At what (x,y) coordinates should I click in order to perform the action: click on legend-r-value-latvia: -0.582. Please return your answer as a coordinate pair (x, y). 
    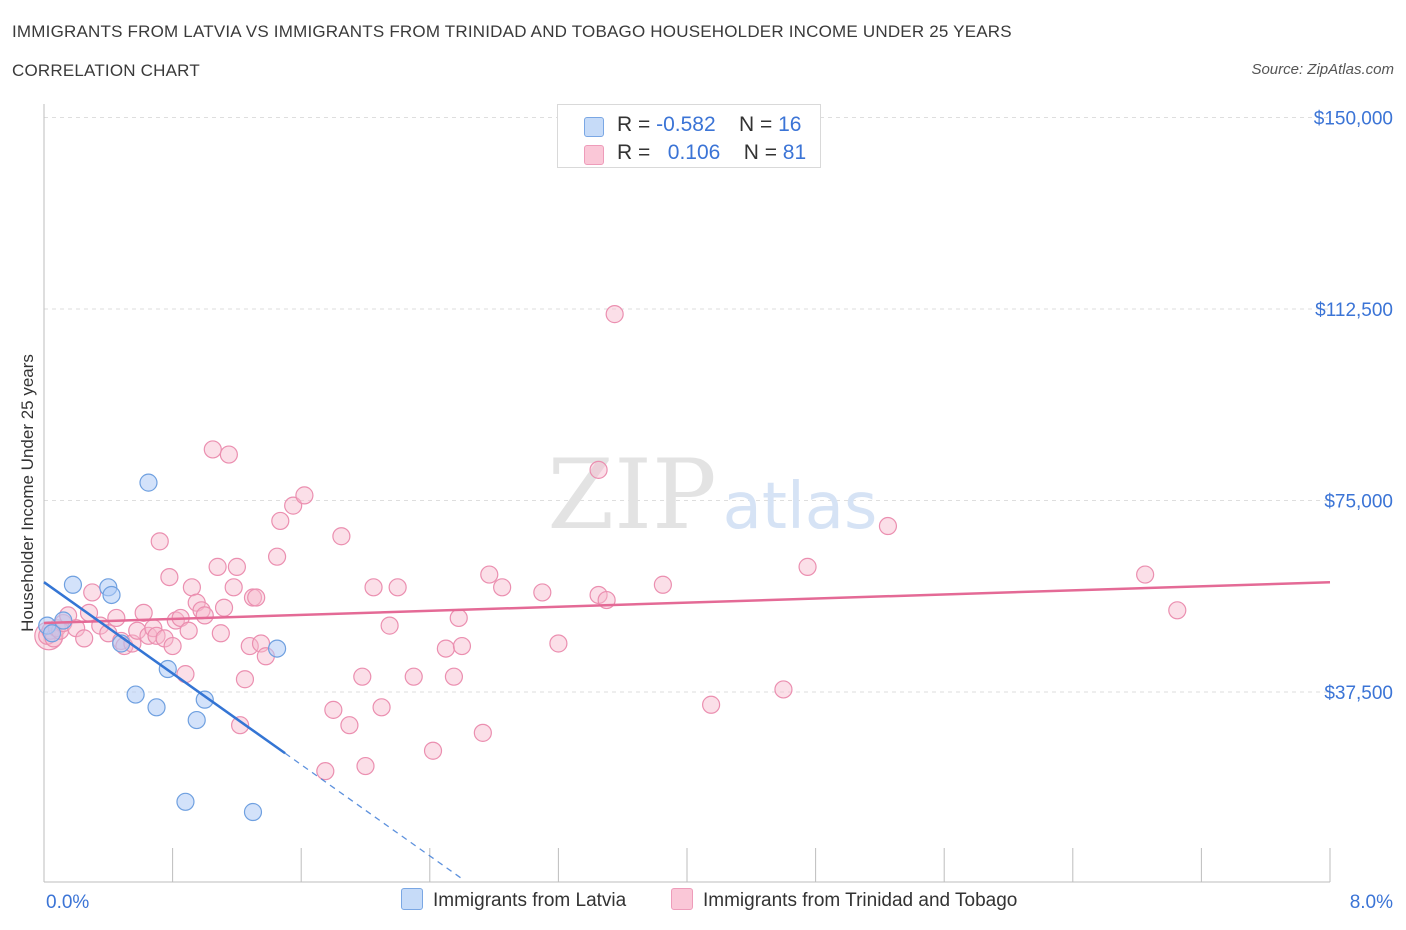
    Looking at the image, I should click on (686, 124).